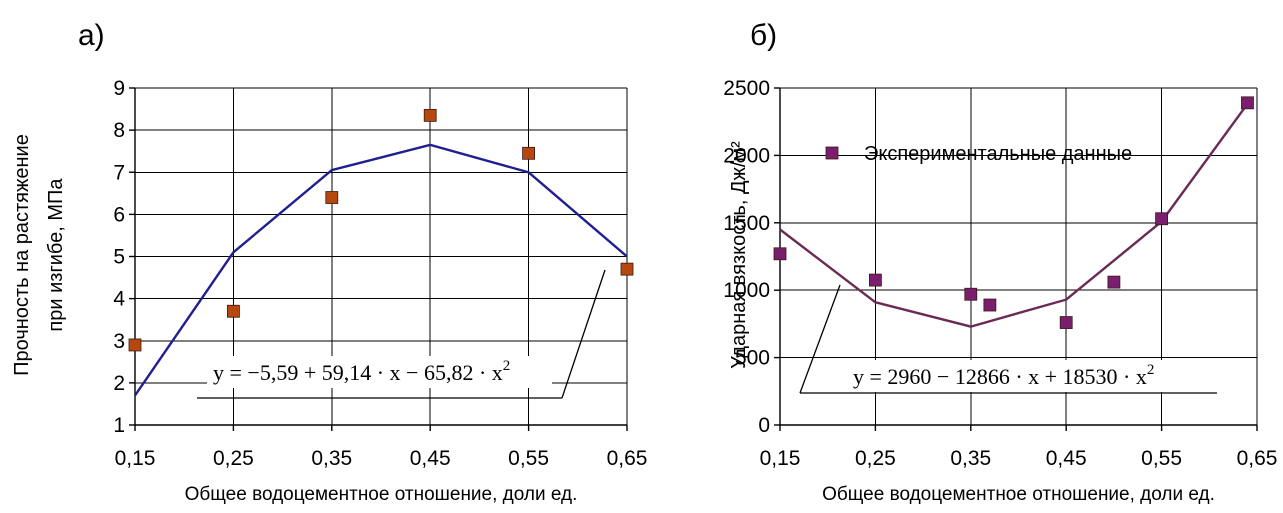 The height and width of the screenshot is (513, 1283). Describe the element at coordinates (832, 153) in the screenshot. I see `legend-marker` at that location.